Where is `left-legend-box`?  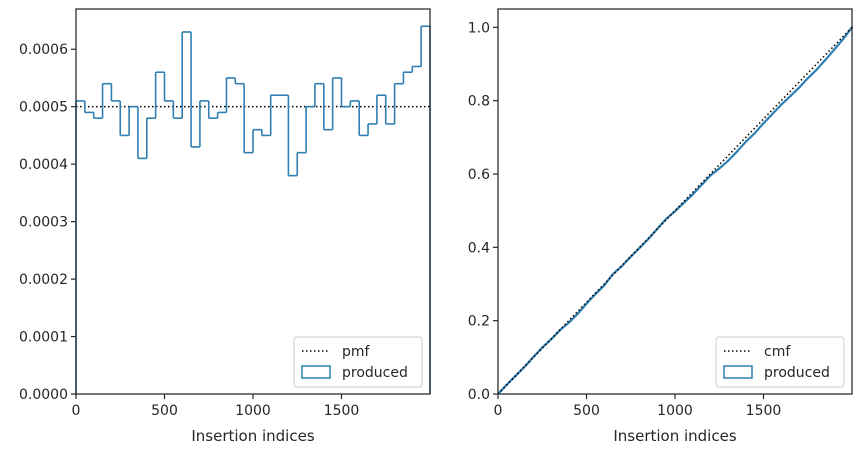 left-legend-box is located at coordinates (358, 362).